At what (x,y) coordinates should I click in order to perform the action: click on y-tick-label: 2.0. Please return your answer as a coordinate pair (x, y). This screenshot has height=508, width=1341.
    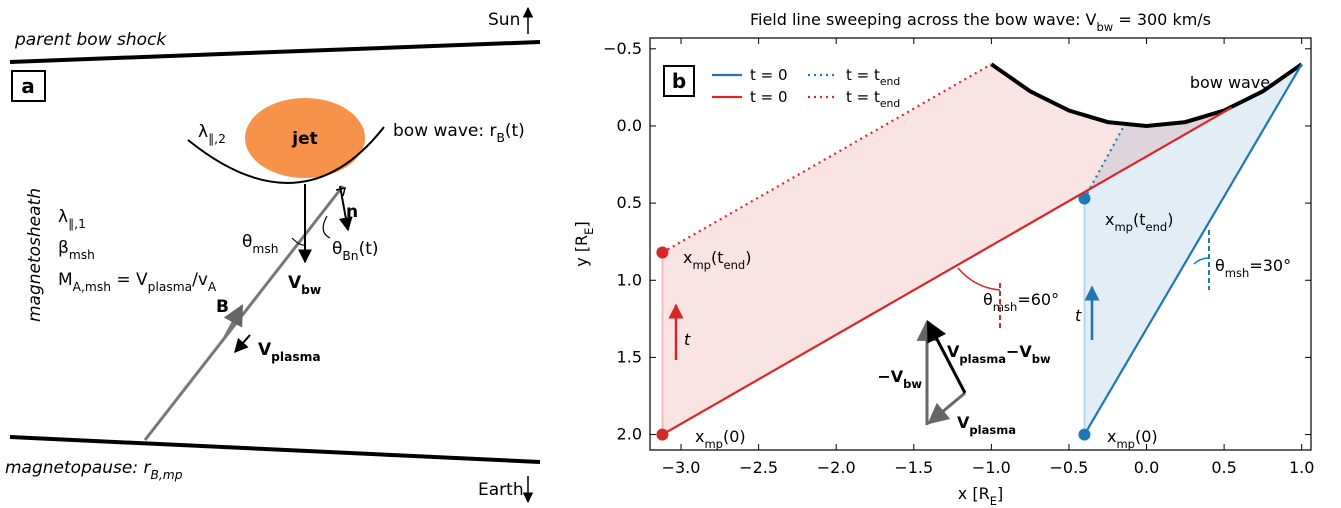
    Looking at the image, I should click on (629, 433).